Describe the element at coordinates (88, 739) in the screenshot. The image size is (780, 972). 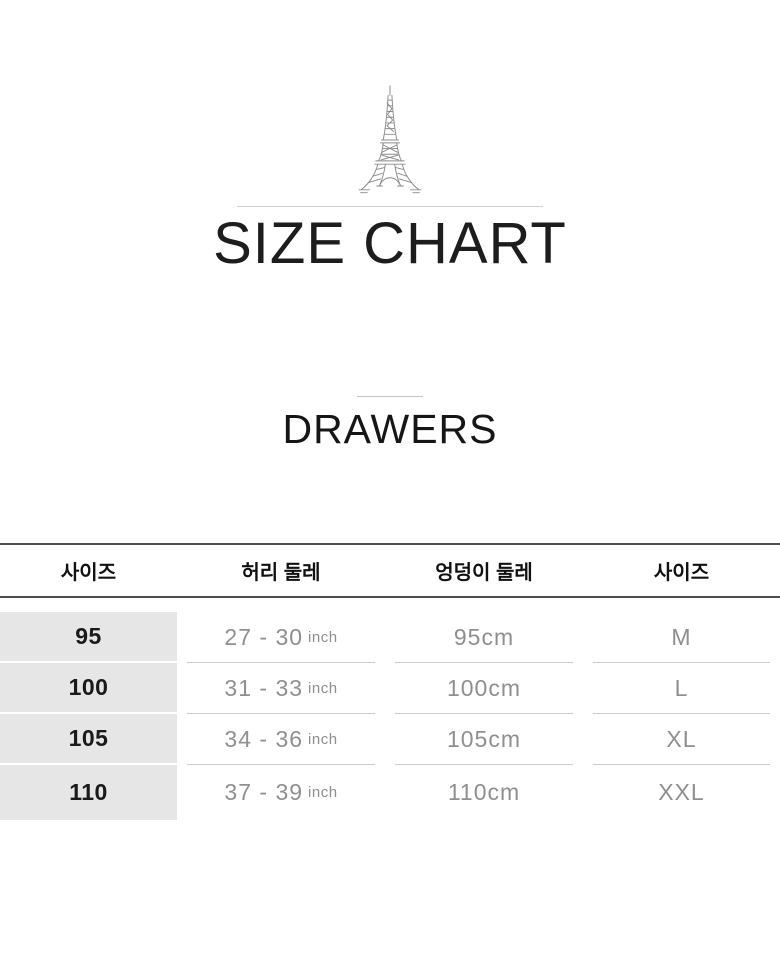
I see `cell-size-kr: 105` at that location.